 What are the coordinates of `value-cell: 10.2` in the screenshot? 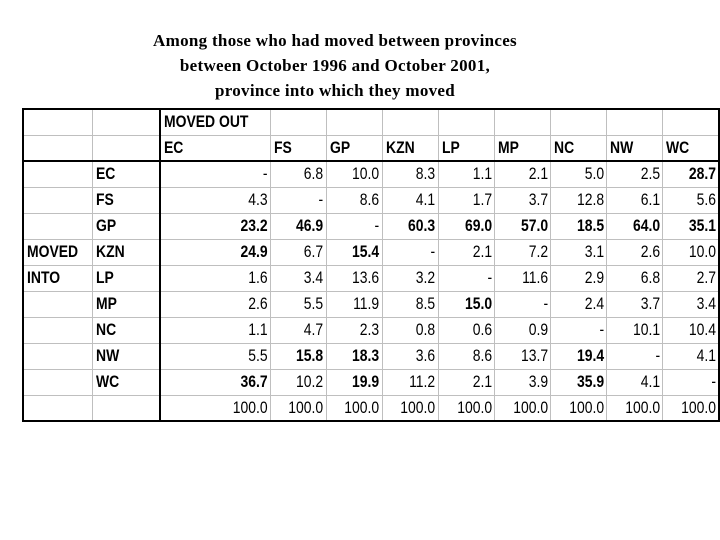 It's located at (303, 382).